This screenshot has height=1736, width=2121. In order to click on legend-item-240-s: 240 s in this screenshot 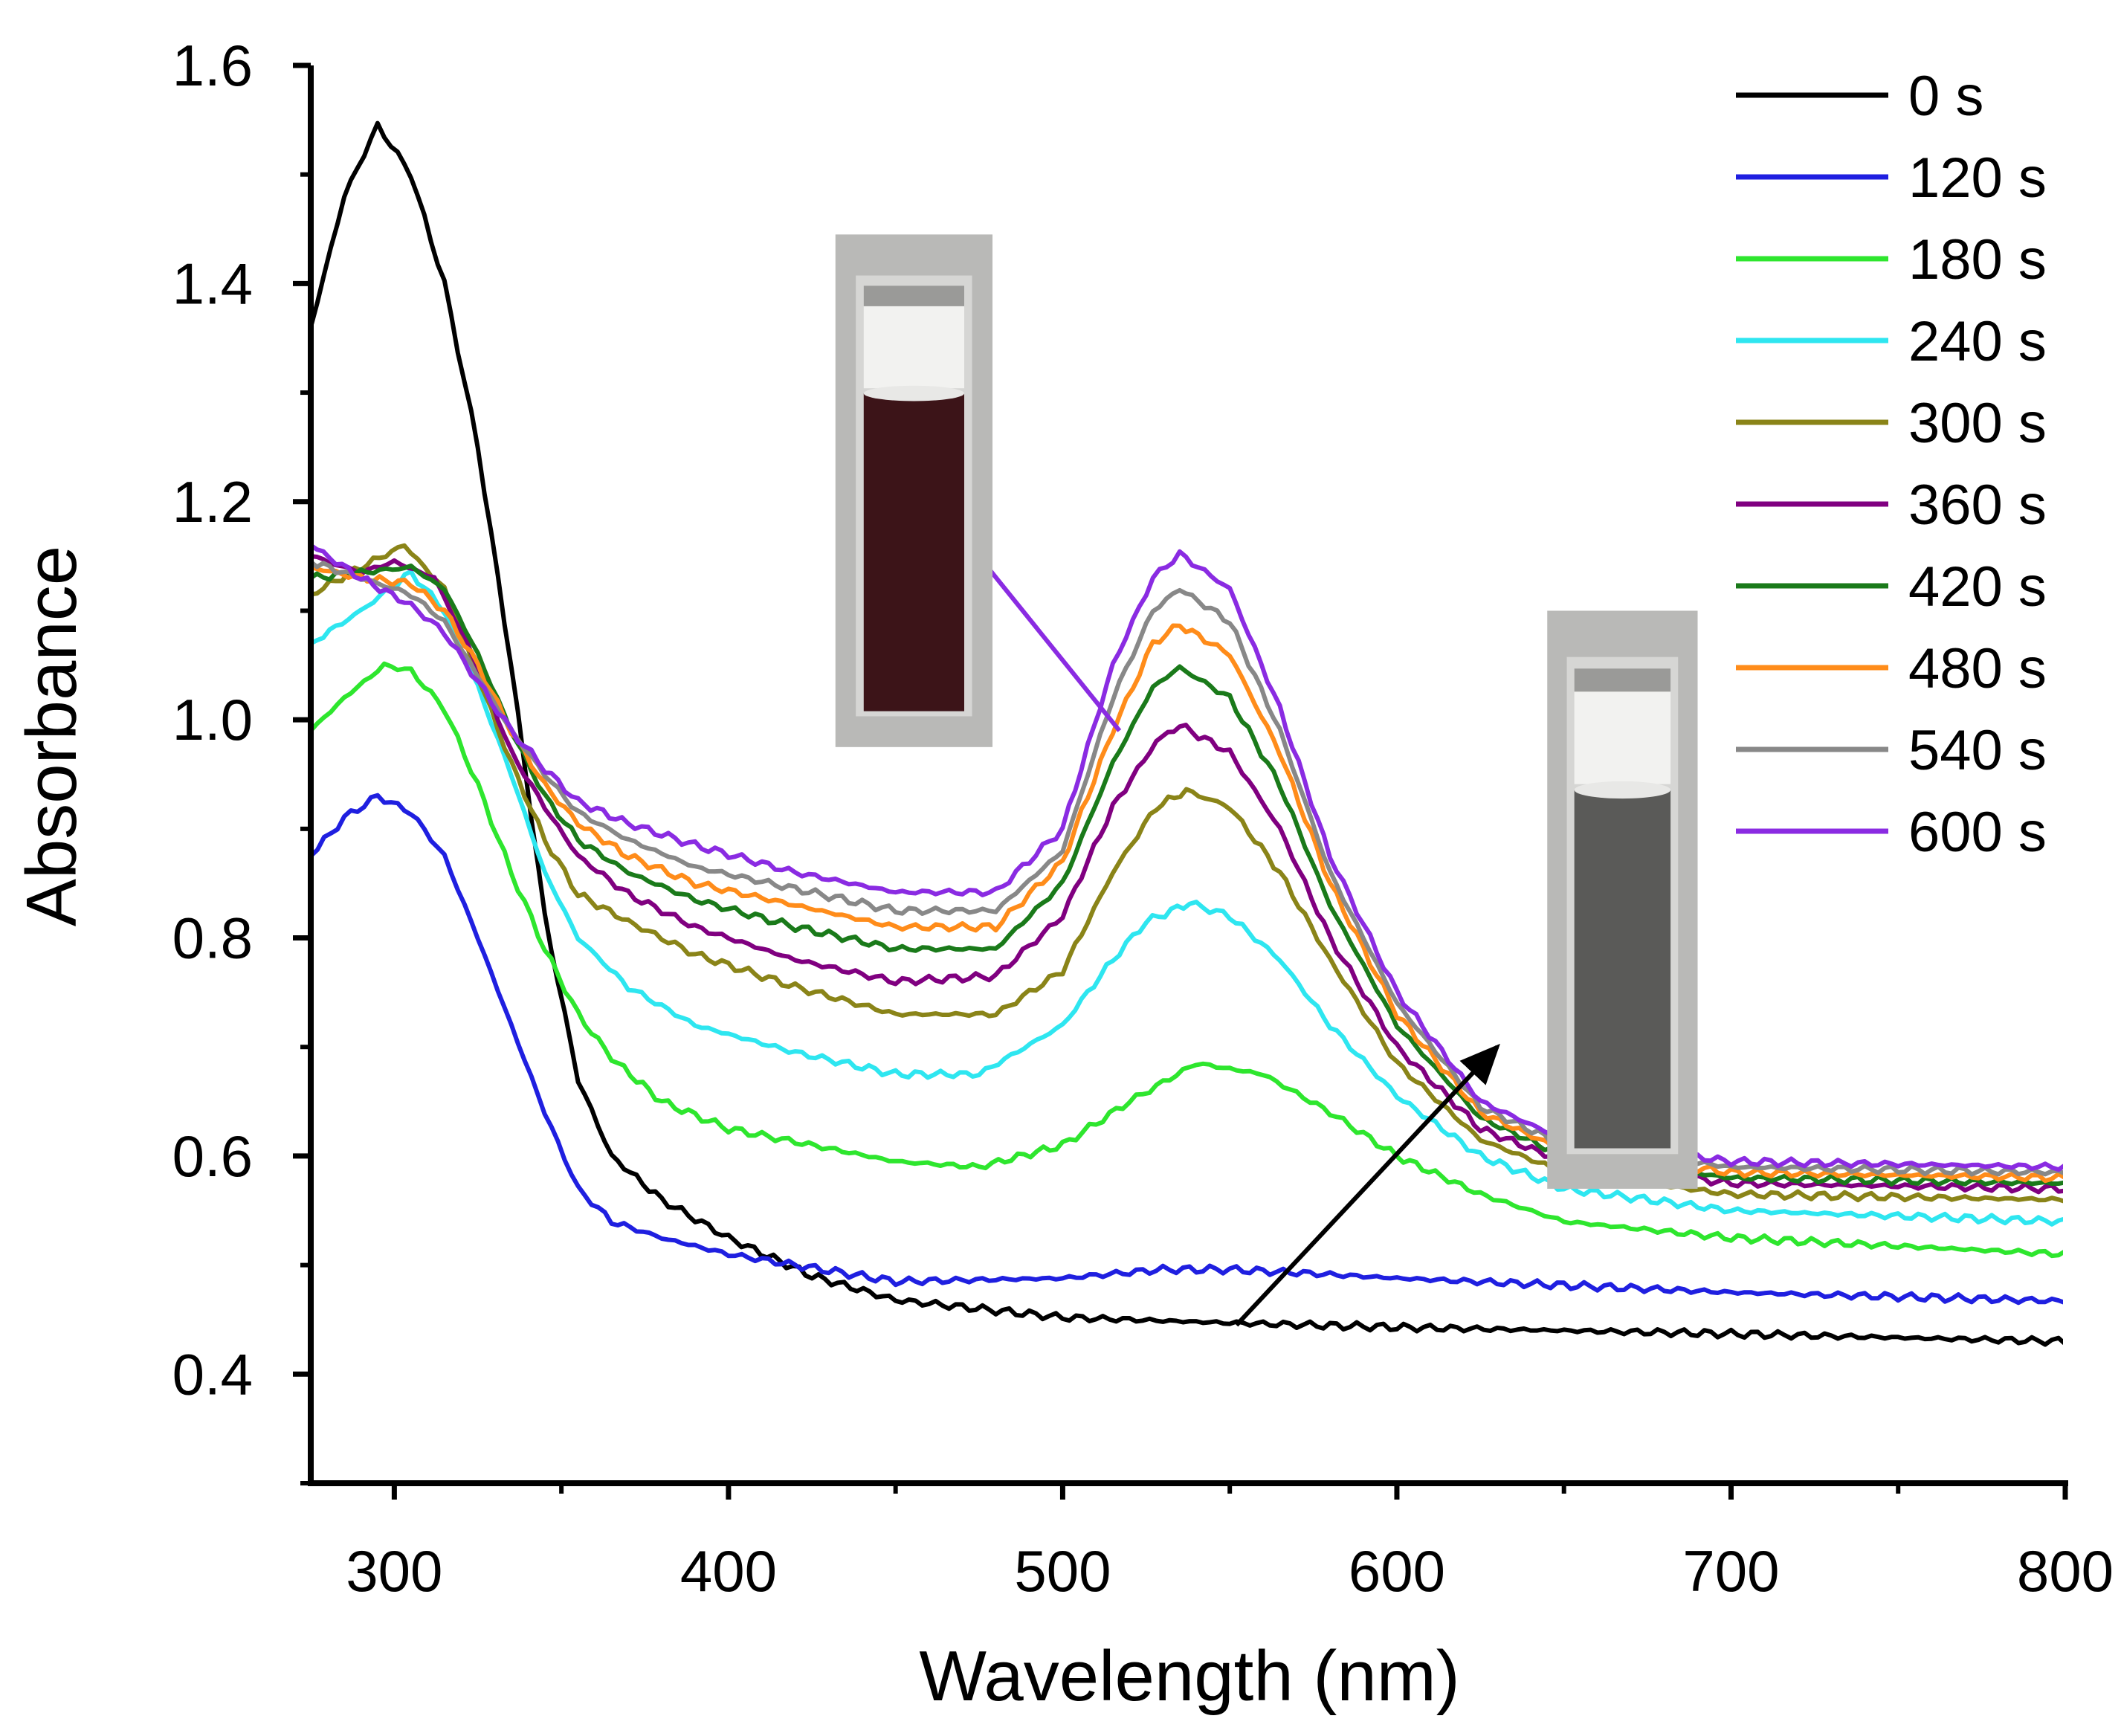, I will do `click(1891, 341)`.